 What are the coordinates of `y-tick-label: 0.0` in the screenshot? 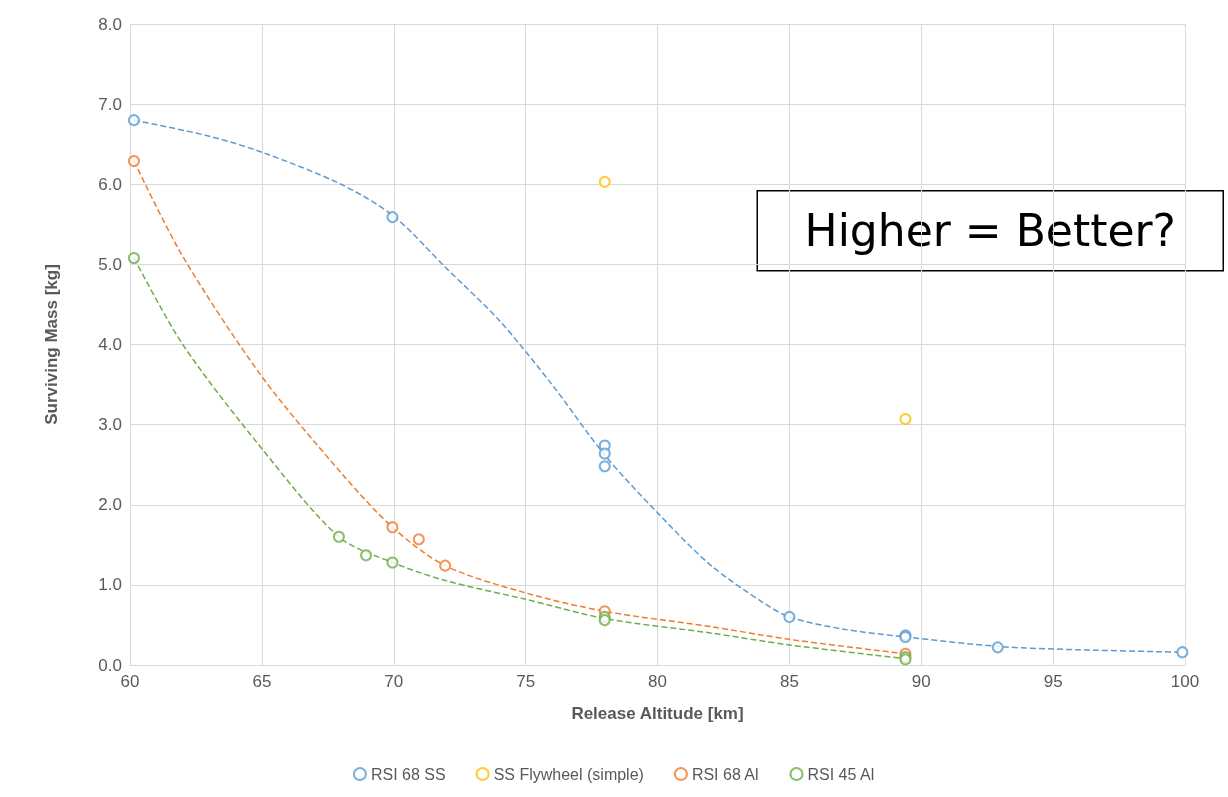 It's located at (110, 665).